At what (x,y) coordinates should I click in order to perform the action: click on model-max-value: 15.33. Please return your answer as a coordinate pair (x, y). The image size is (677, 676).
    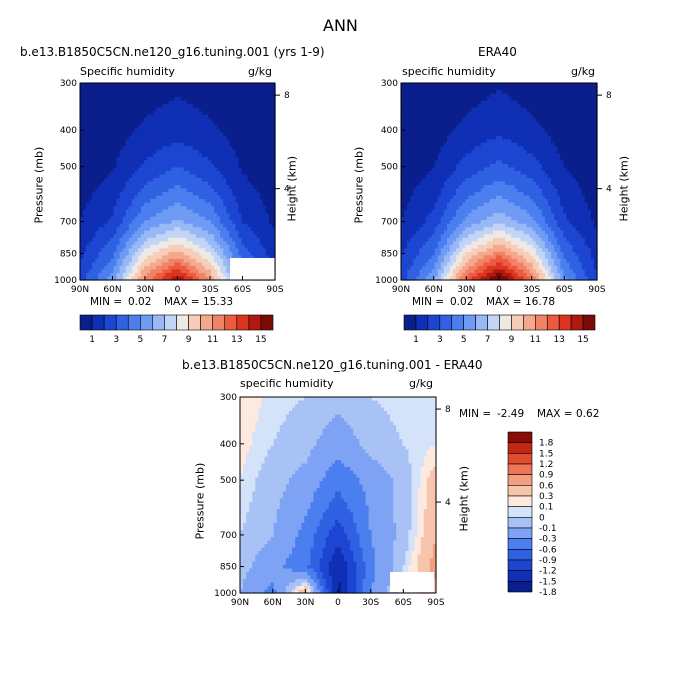
    Looking at the image, I should click on (218, 302).